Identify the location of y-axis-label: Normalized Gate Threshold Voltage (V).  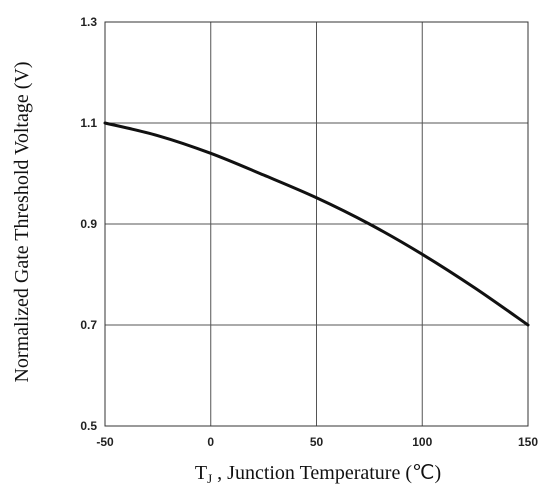
(22, 221).